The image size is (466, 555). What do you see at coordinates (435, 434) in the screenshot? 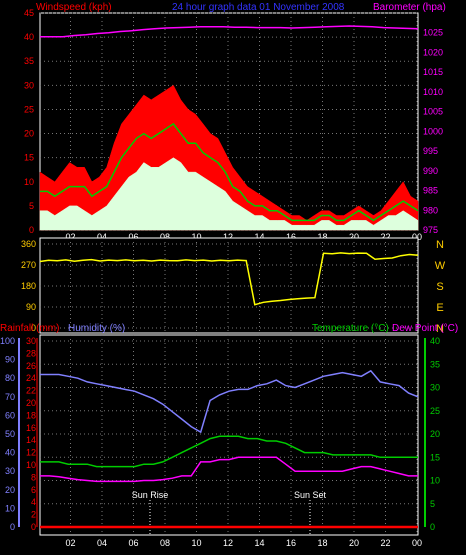
I see `y-tick-label-temperature: 20` at bounding box center [435, 434].